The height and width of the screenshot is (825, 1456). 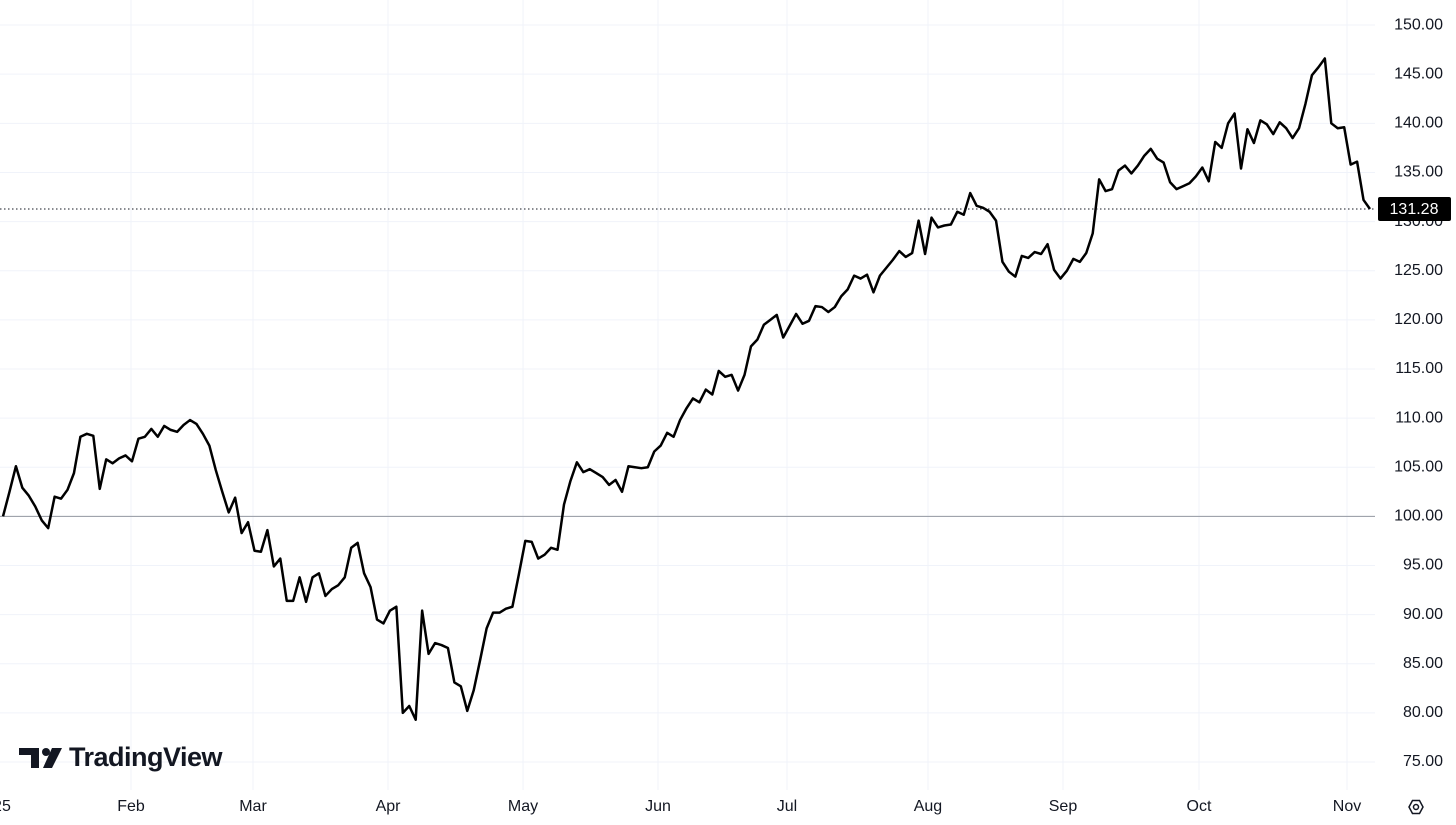 I want to click on settings-button, so click(x=1416, y=807).